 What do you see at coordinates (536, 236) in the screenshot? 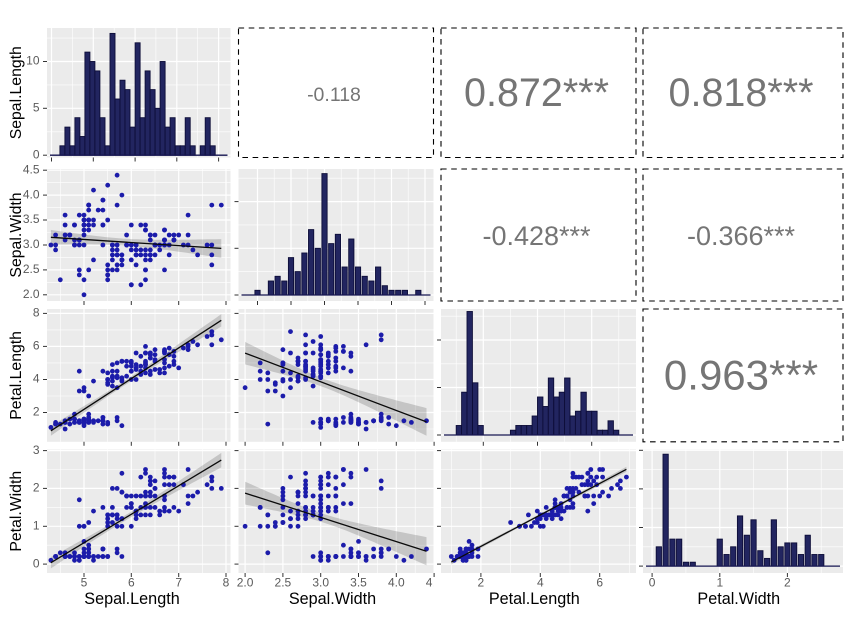
I see `svg-text: -0.428***` at bounding box center [536, 236].